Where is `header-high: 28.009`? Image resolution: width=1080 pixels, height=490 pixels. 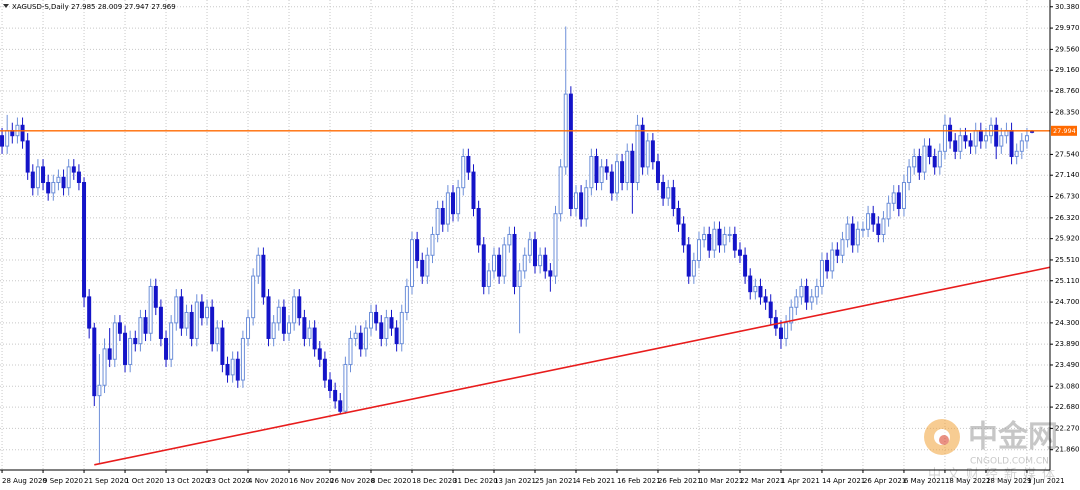
header-high: 28.009 is located at coordinates (110, 7).